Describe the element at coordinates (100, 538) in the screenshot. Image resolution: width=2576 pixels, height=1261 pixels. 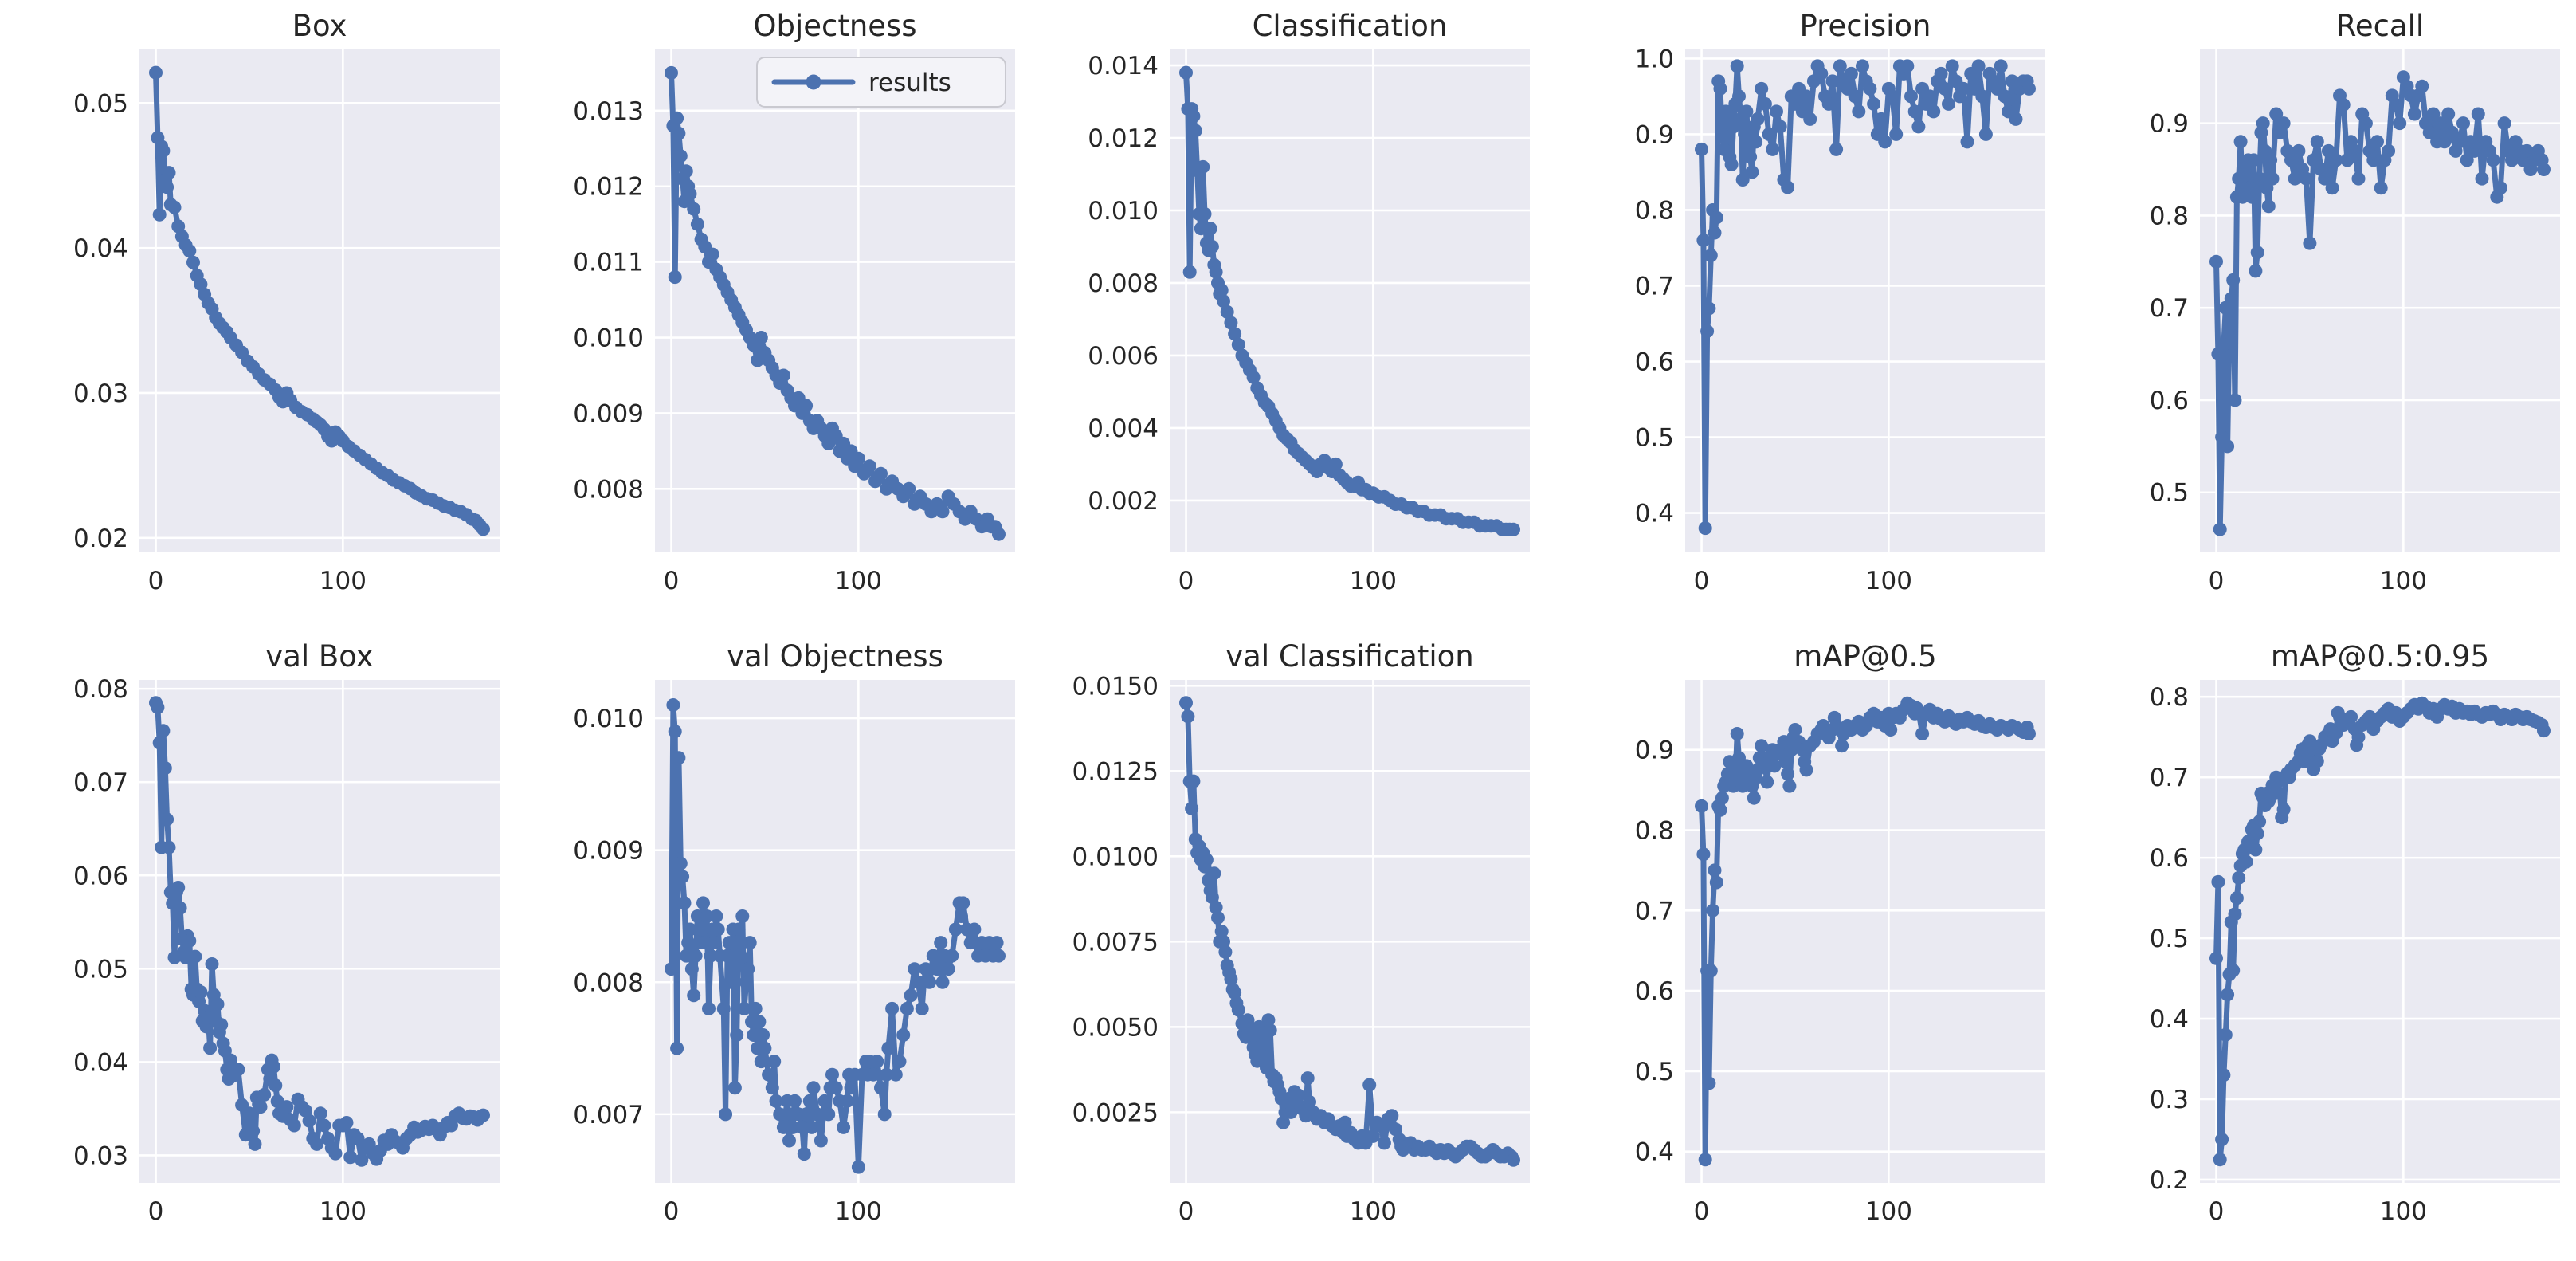
I see `y-tick-label: 0.02` at that location.